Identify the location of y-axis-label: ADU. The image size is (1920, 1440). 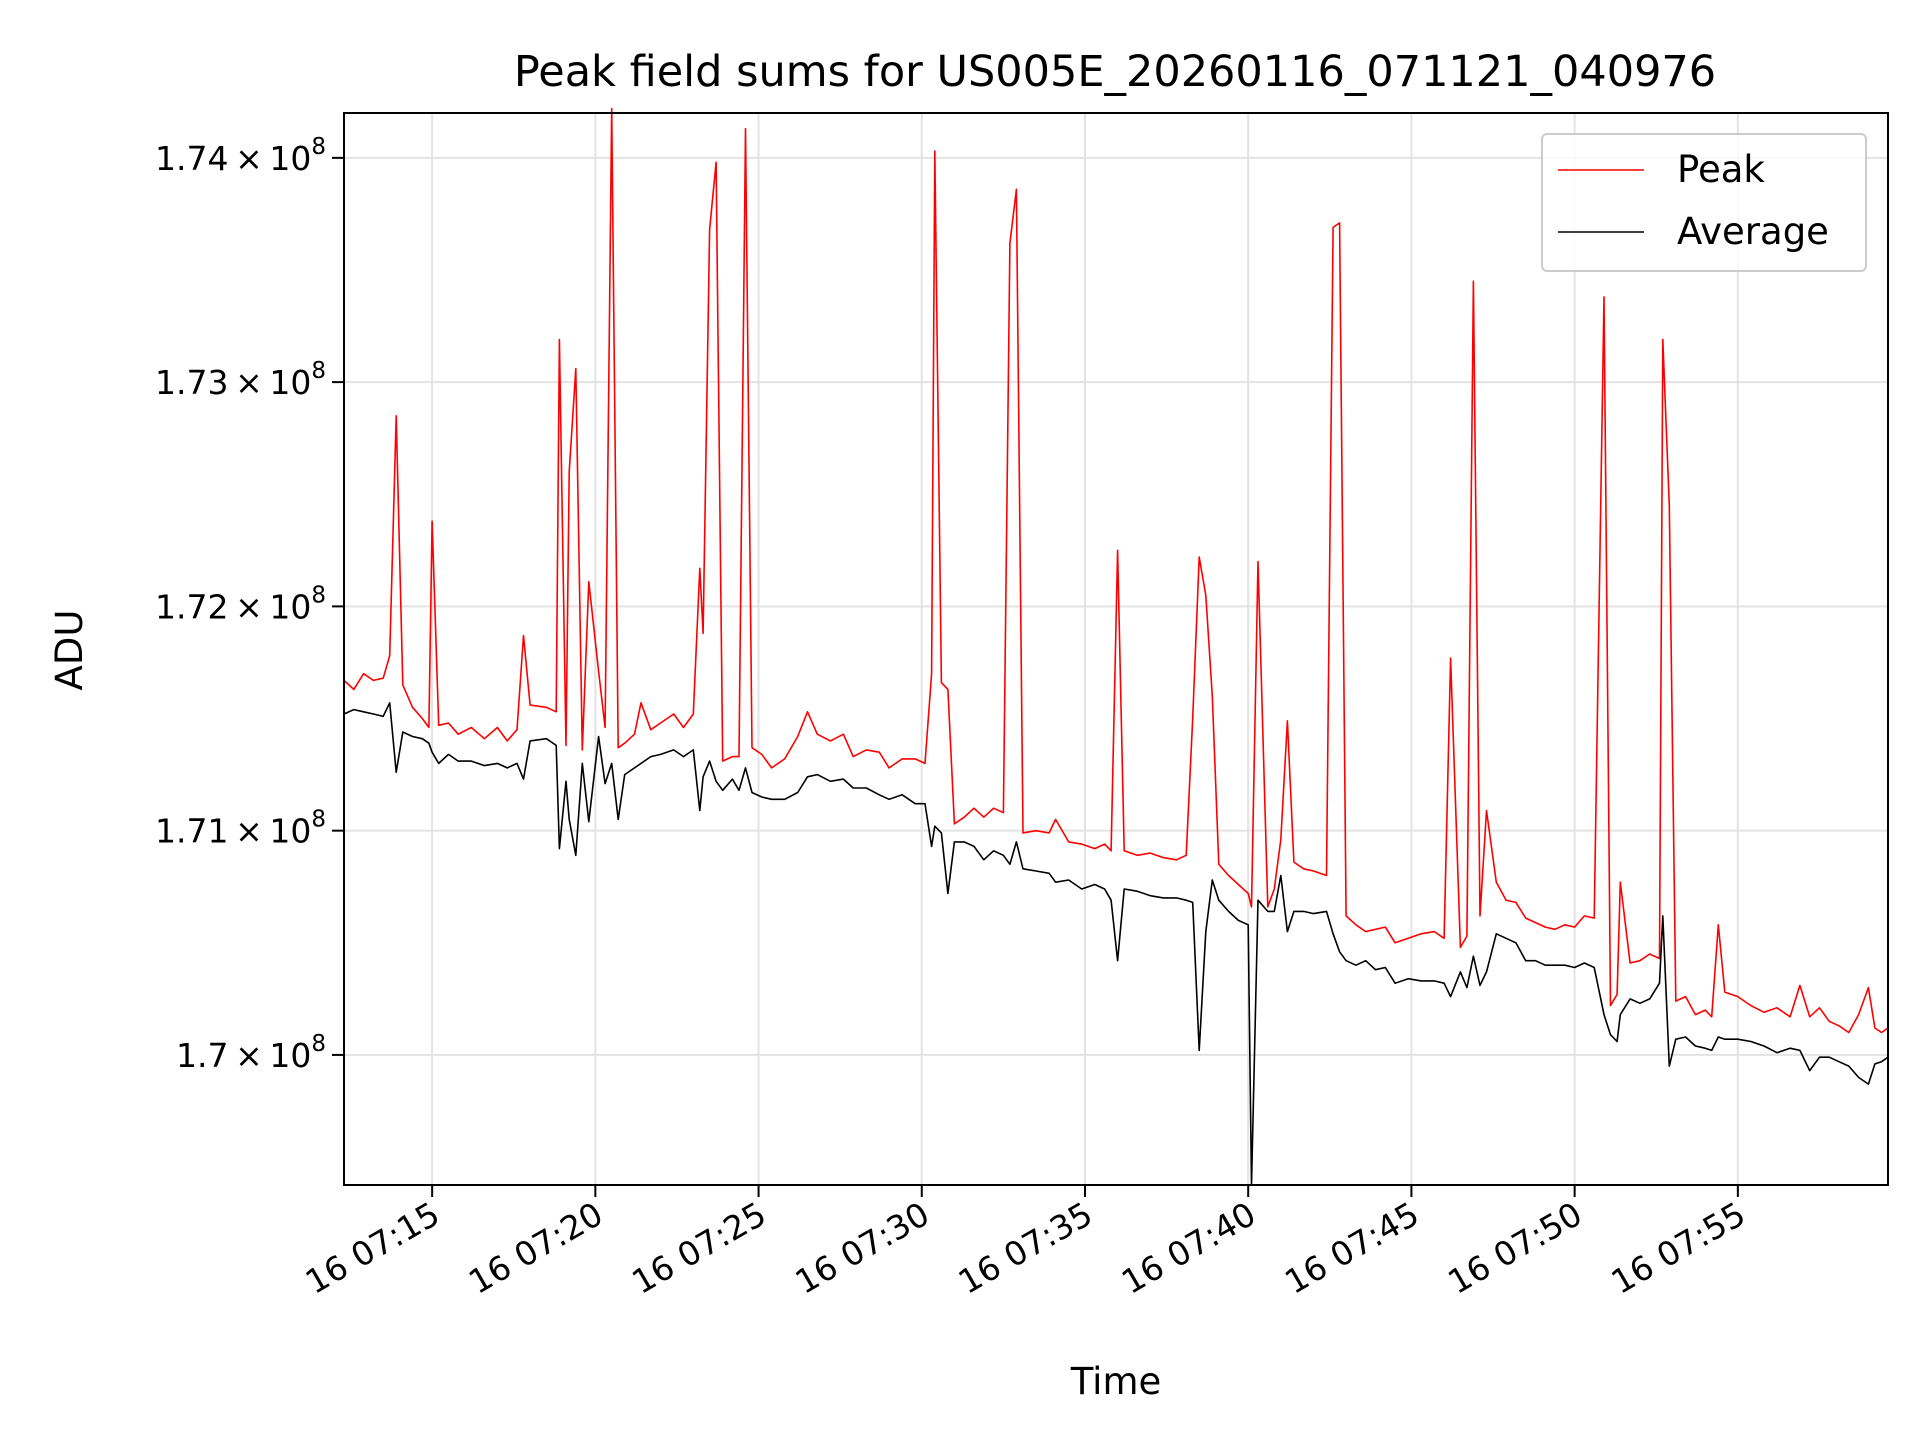
(69, 650).